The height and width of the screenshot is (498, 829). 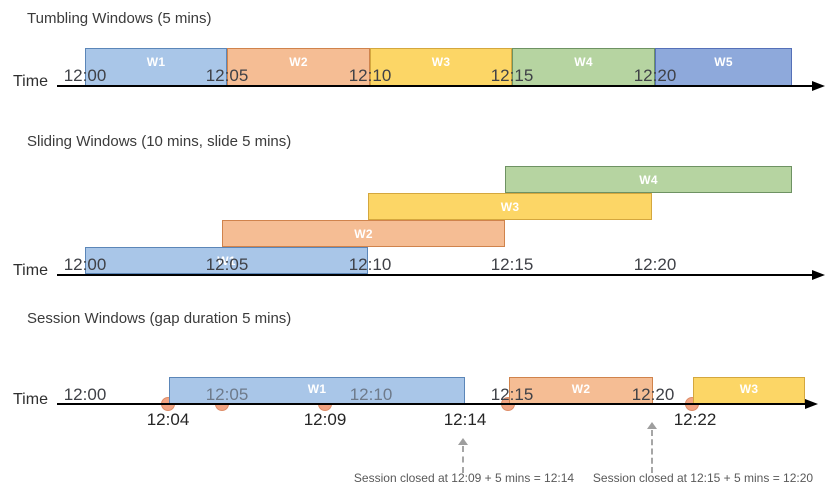 I want to click on window-box-w1: W1, so click(x=226, y=260).